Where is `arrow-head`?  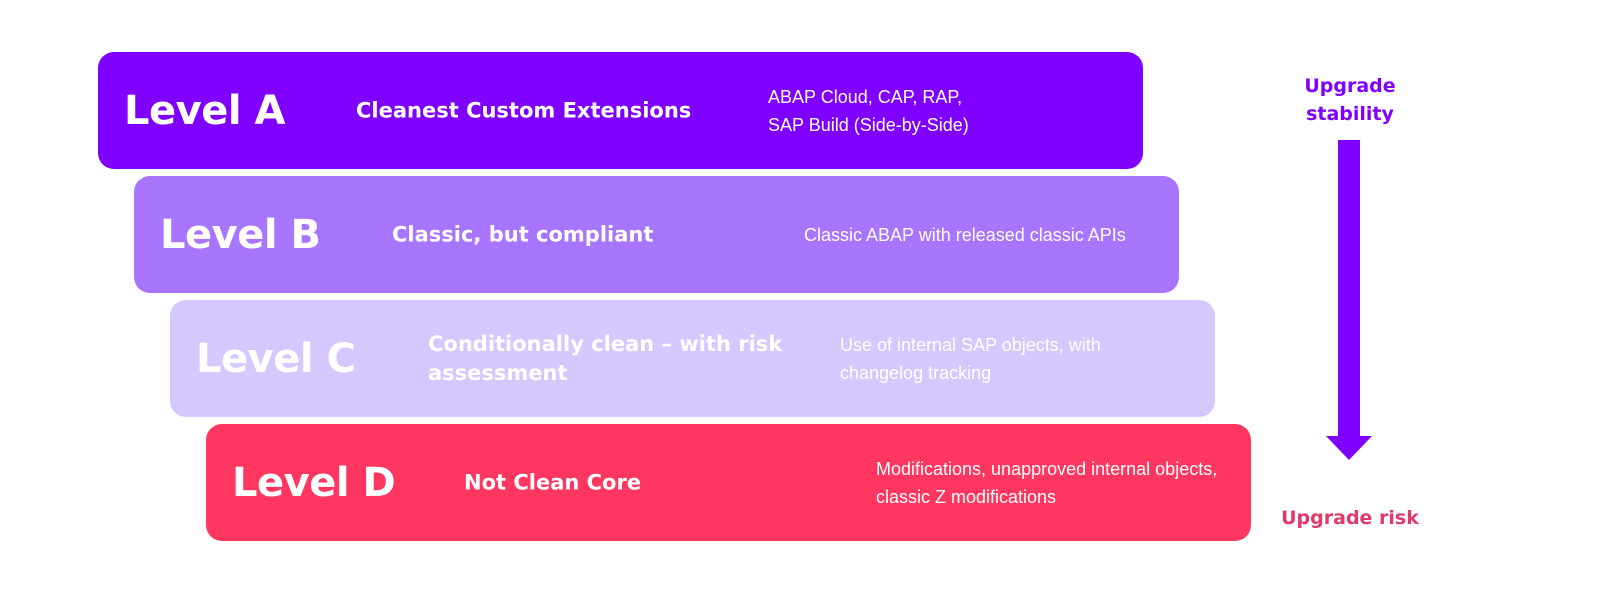 arrow-head is located at coordinates (1349, 448).